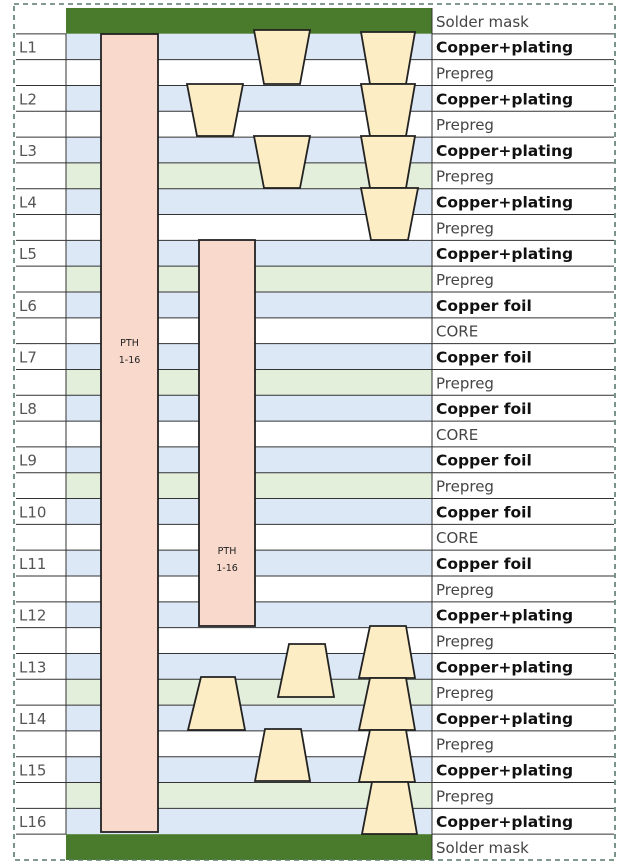 The height and width of the screenshot is (868, 627). I want to click on layer-number-label: L13, so click(32, 667).